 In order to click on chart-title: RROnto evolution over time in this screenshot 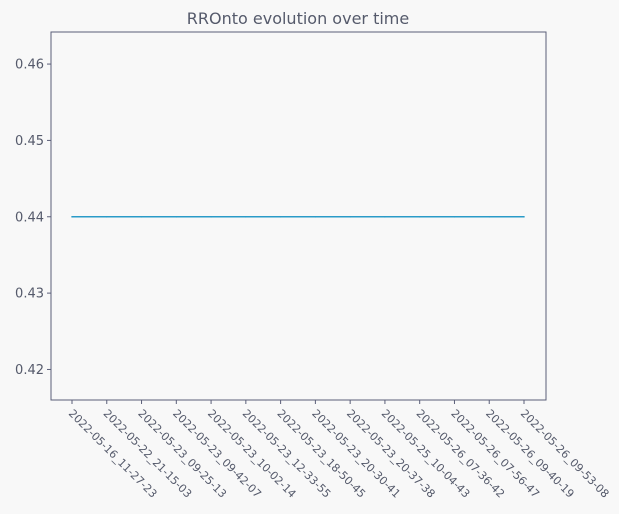, I will do `click(298, 18)`.